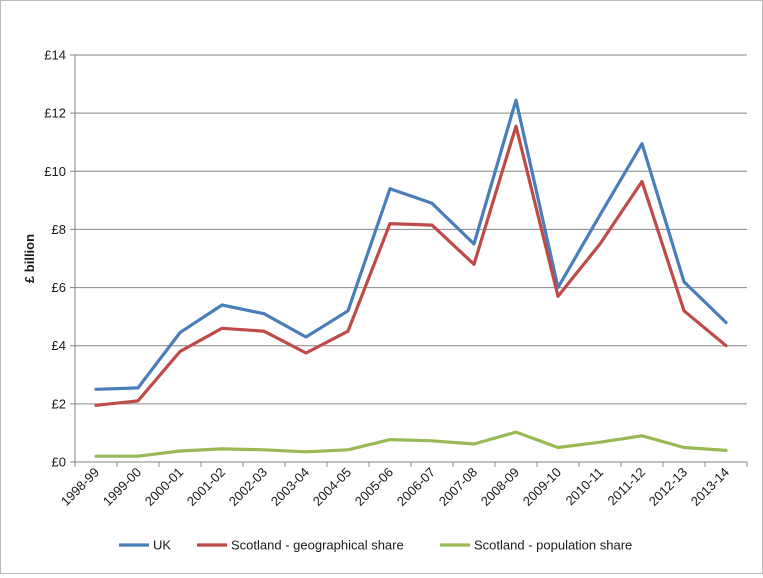 This screenshot has height=578, width=763. Describe the element at coordinates (332, 487) in the screenshot. I see `x-tick-label: 2004-05` at that location.